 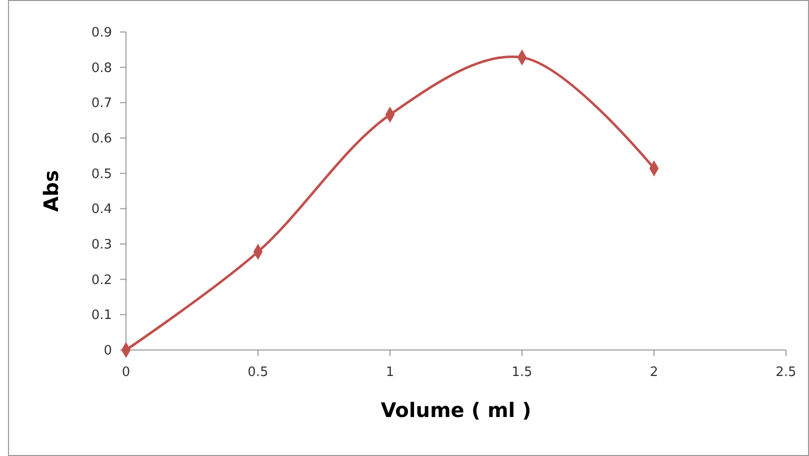 I want to click on y-tick-label: 0.4, so click(x=101, y=210).